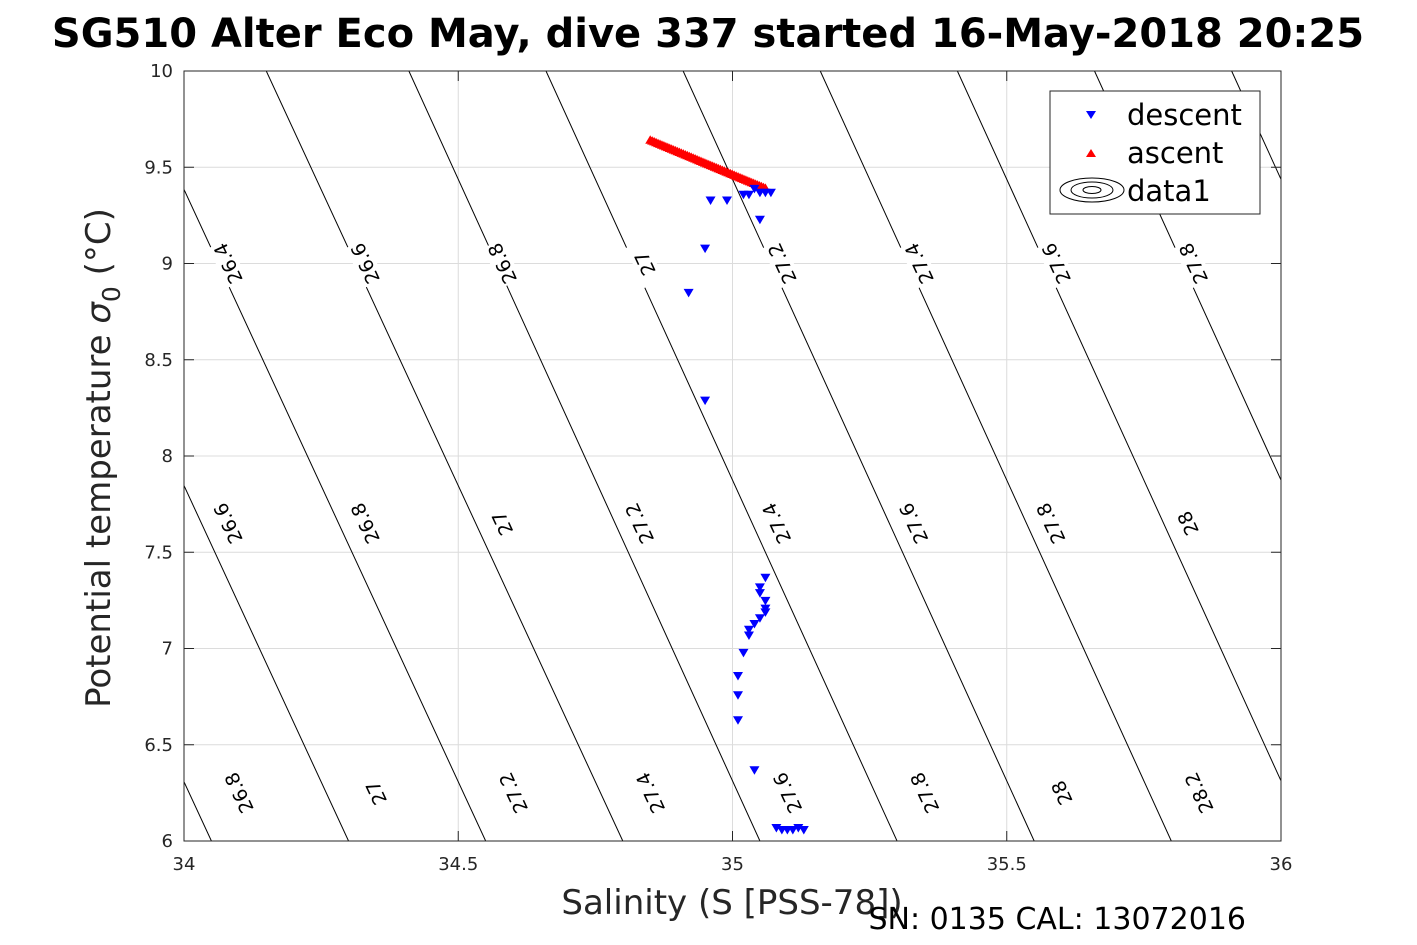 The width and height of the screenshot is (1417, 945). Describe the element at coordinates (1281, 864) in the screenshot. I see `x-tick-label: 36` at that location.